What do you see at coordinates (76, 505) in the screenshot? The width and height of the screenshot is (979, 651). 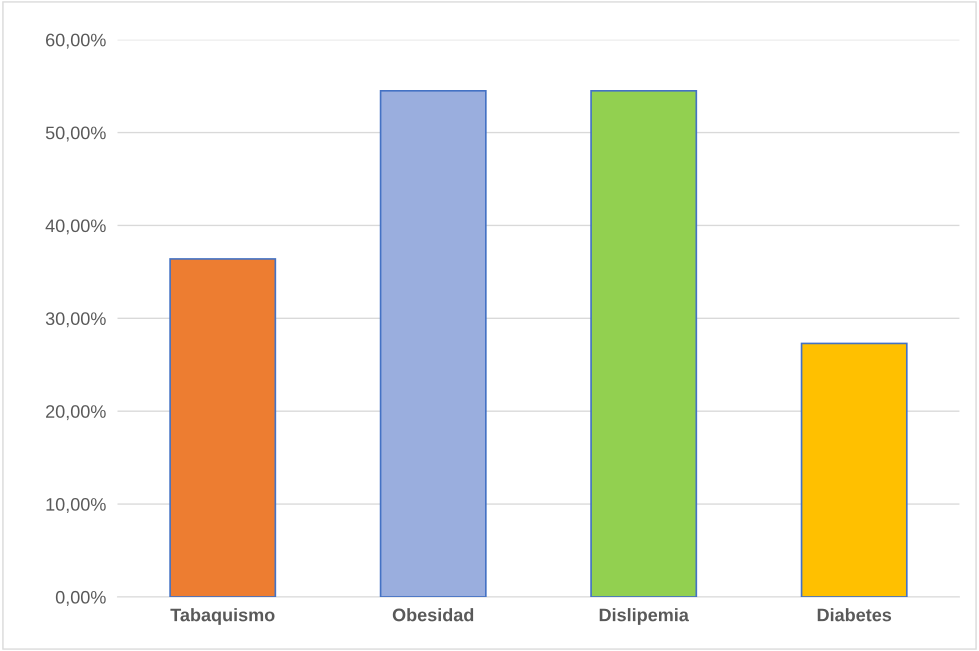 I see `y-tick-label: 10,00%` at bounding box center [76, 505].